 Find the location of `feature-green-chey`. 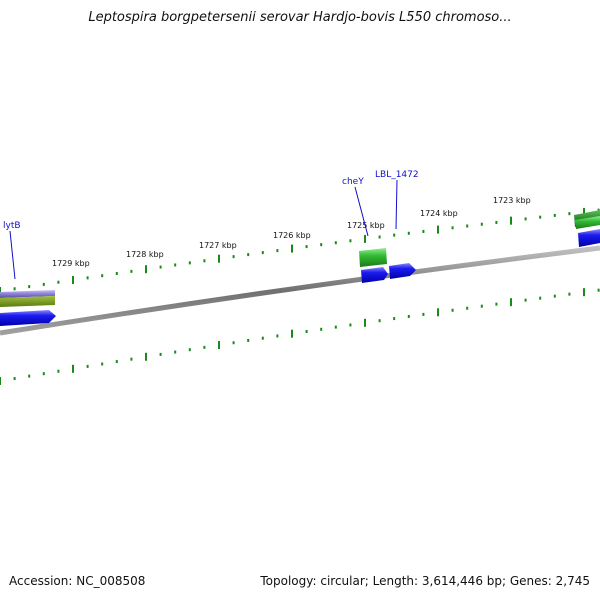

feature-green-chey is located at coordinates (373, 257).